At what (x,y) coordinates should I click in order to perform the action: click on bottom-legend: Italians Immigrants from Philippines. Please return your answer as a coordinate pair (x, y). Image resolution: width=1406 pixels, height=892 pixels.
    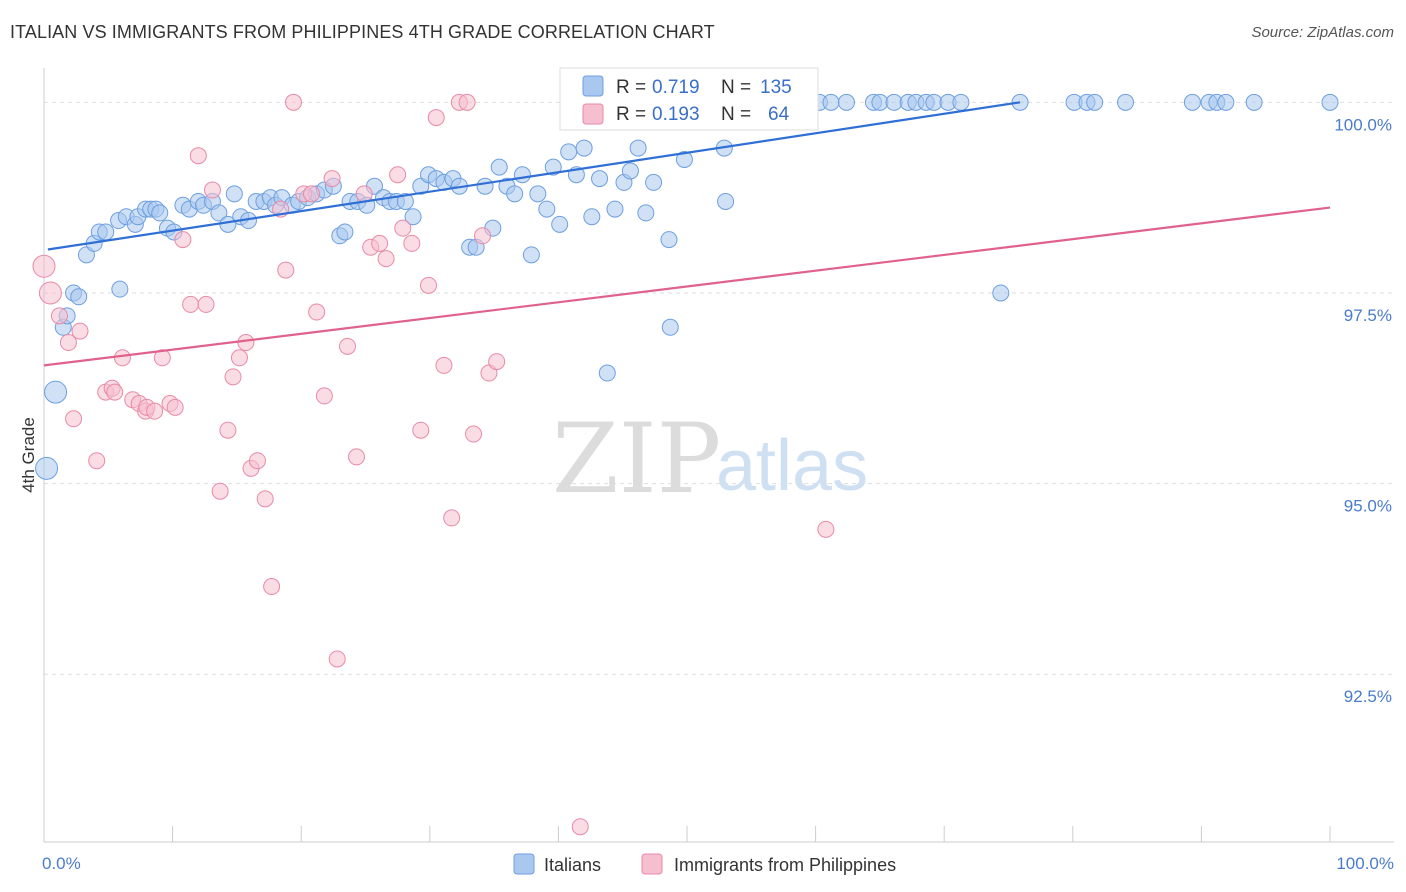
    Looking at the image, I should click on (704, 864).